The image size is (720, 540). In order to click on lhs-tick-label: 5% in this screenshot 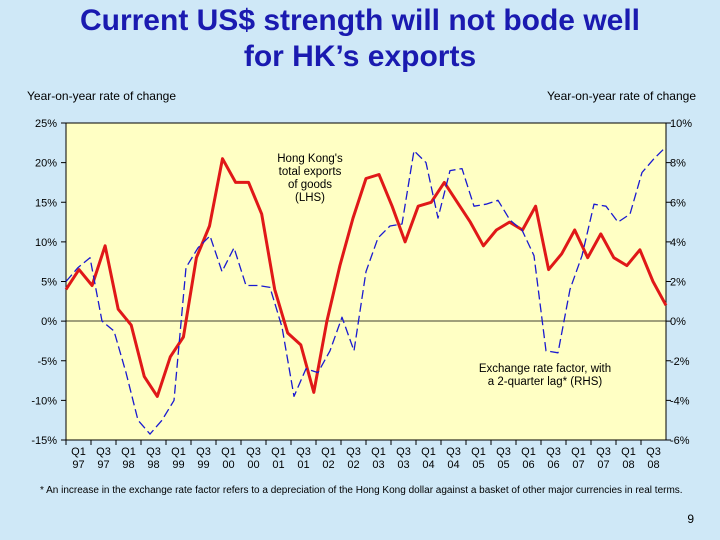, I will do `click(49, 283)`.